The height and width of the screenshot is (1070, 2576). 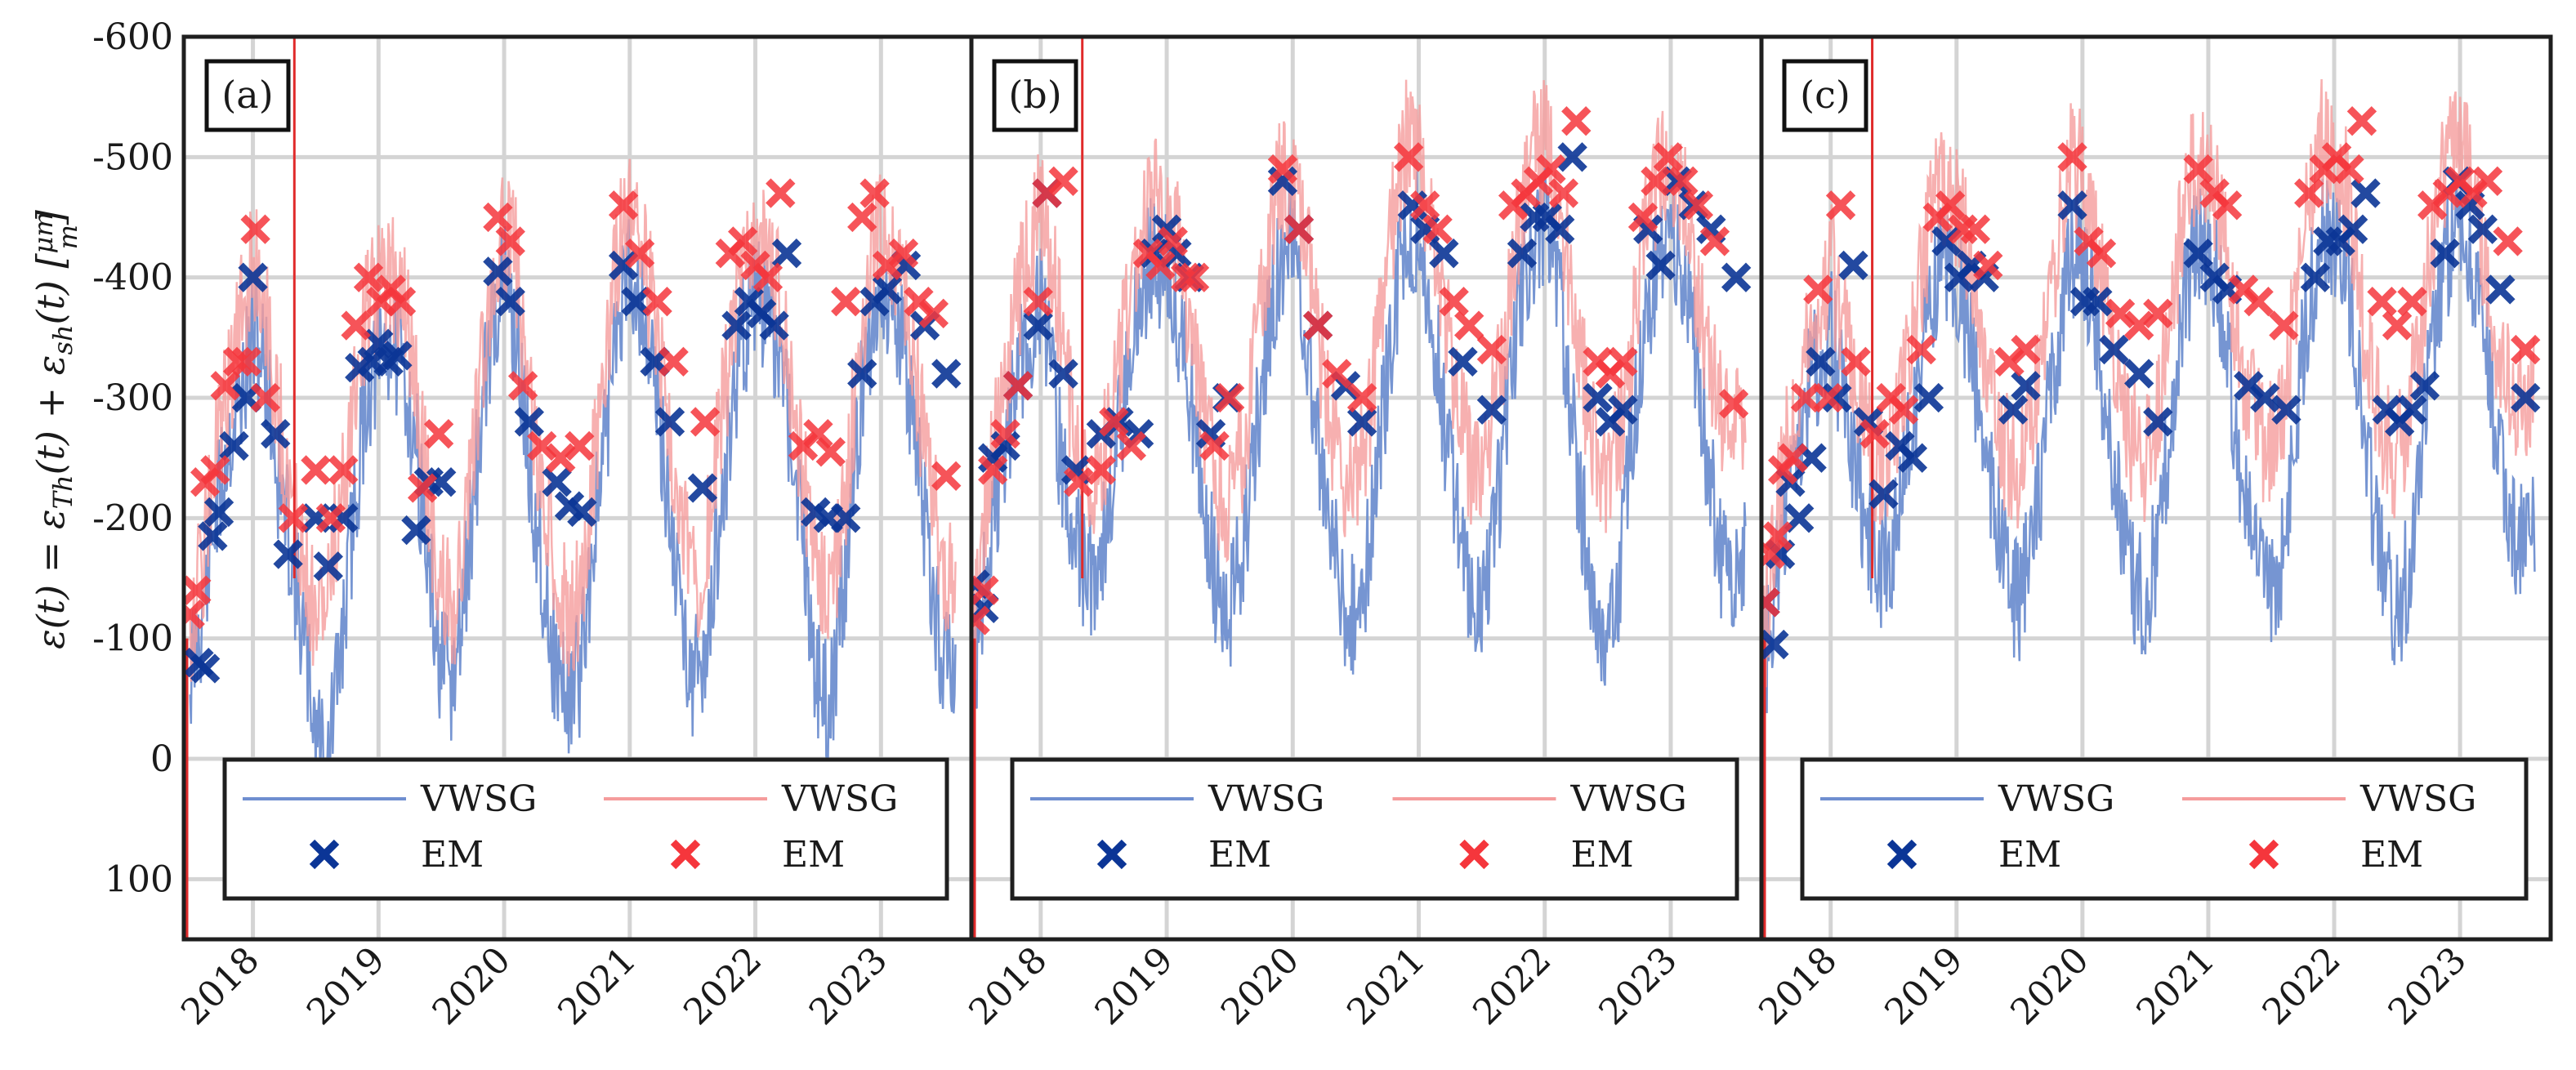 What do you see at coordinates (133, 398) in the screenshot?
I see `y-tick-label: -300` at bounding box center [133, 398].